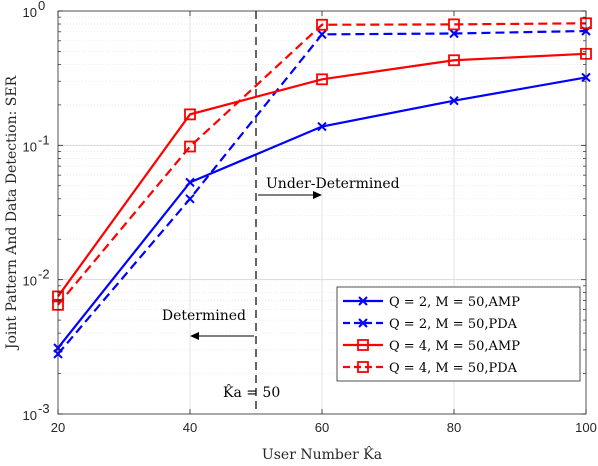  I want to click on x-axis-label: User Number K̂a, so click(322, 454).